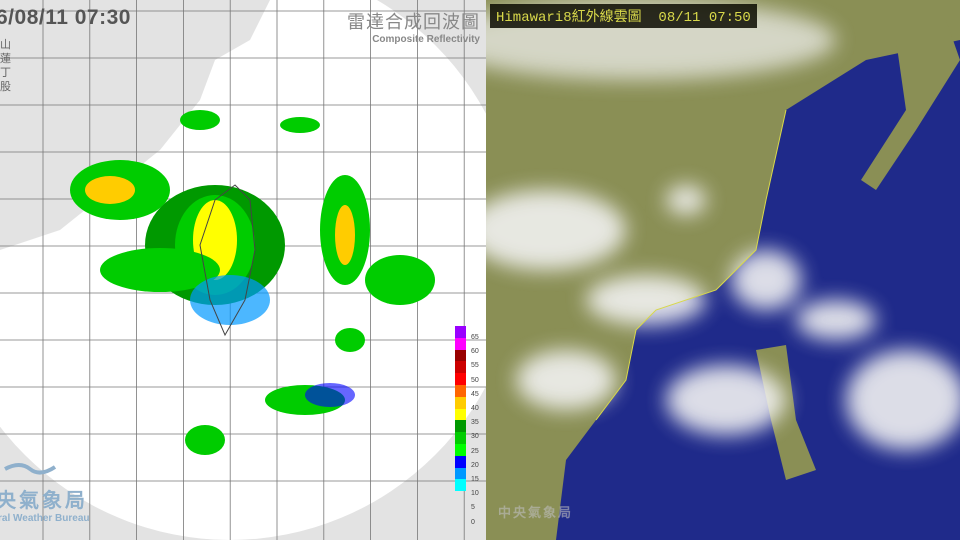  I want to click on legend-label: 30, so click(475, 437).